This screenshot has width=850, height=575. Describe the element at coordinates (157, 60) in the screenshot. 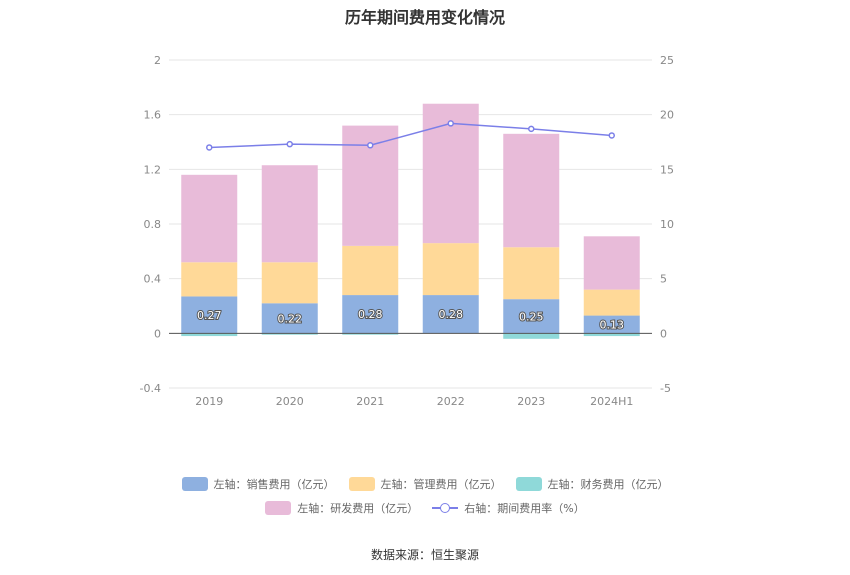

I see `y-left-tick-label: 2` at that location.